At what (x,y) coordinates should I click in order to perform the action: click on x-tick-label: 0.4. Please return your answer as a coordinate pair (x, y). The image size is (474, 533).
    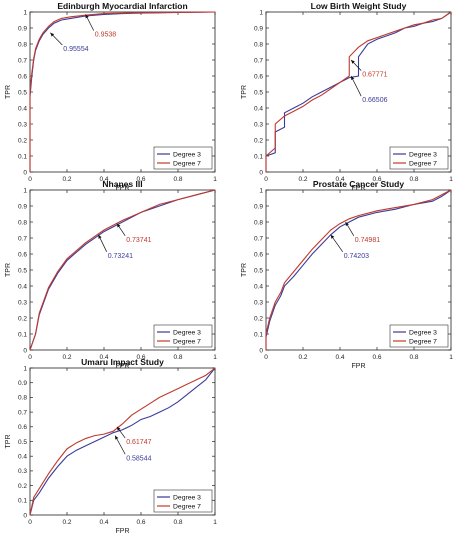
    Looking at the image, I should click on (339, 179).